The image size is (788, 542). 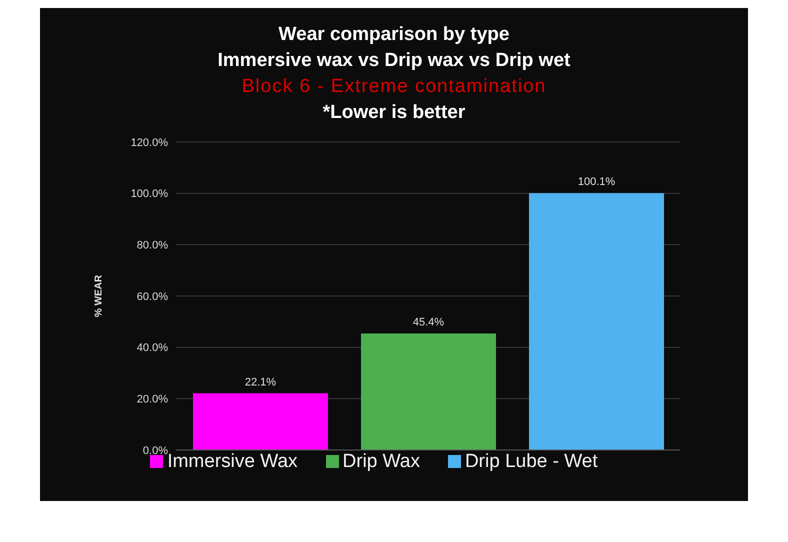 I want to click on legend-label: Immersive Wax, so click(x=232, y=461).